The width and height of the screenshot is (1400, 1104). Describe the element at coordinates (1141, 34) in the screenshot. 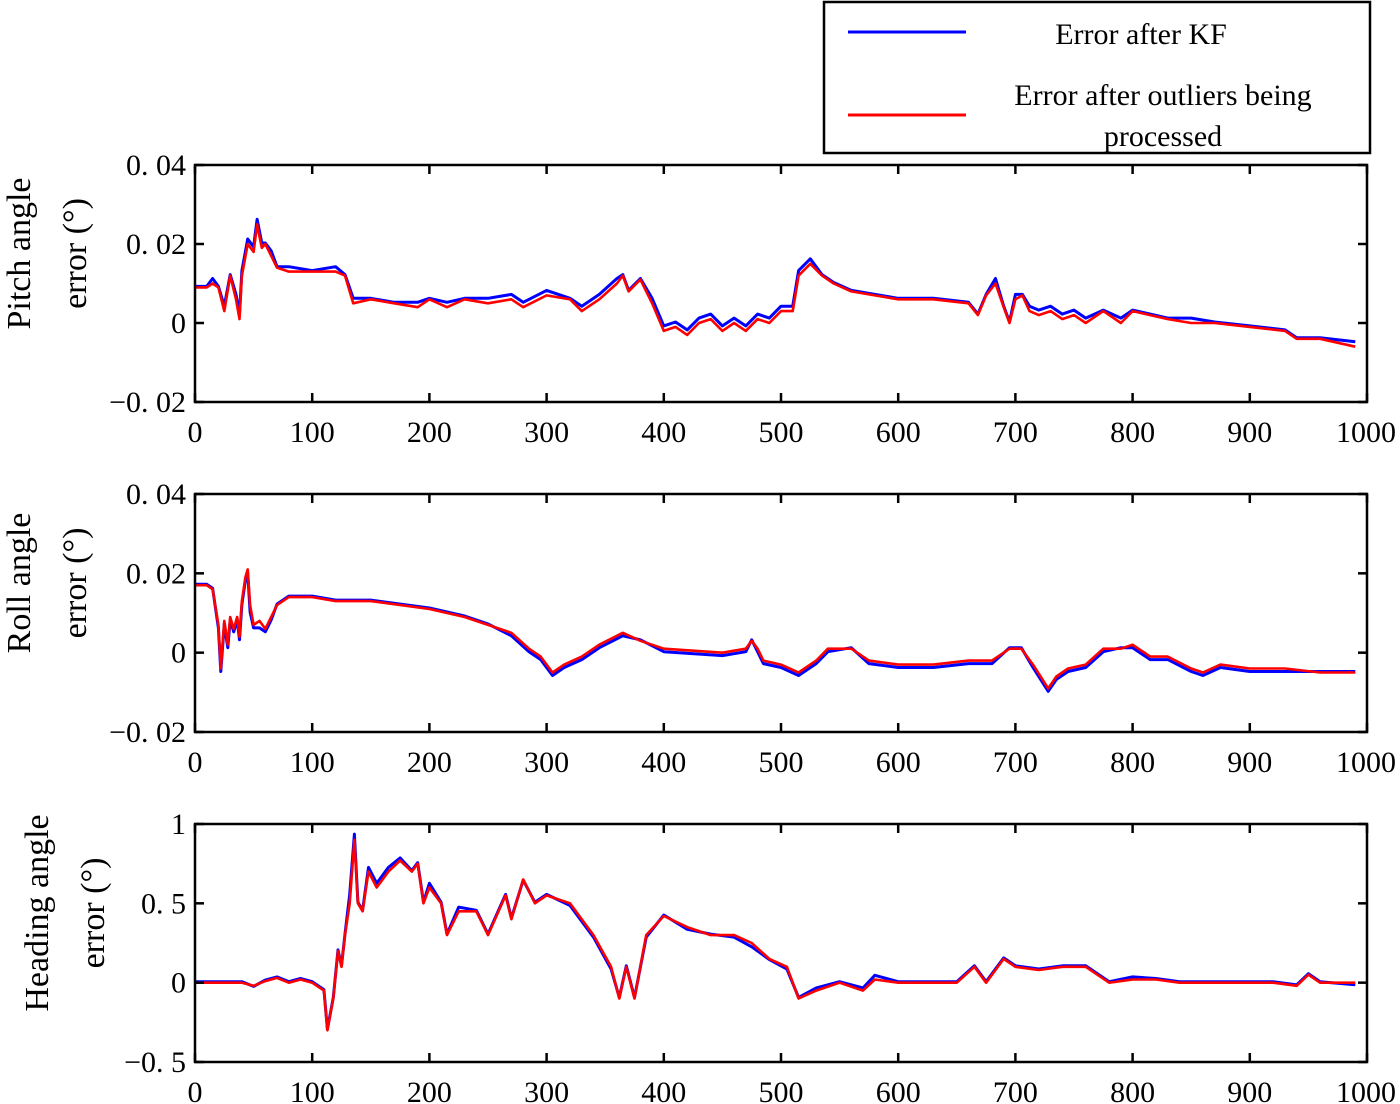

I see `legend-label-kf: Error after KF` at that location.